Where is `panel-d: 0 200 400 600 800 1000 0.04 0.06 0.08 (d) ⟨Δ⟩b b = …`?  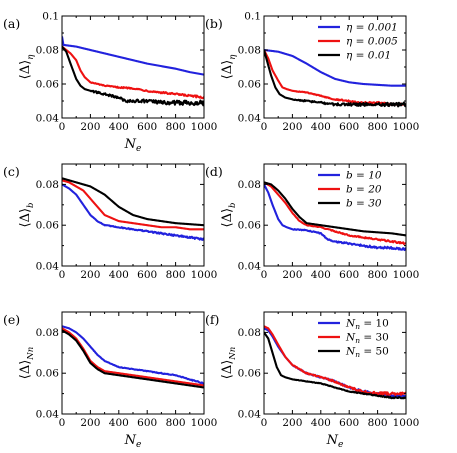
panel-d: 0 200 400 600 800 1000 0.04 0.06 0.08 (d) ⟨Δ⟩b b = … is located at coordinates (312, 222).